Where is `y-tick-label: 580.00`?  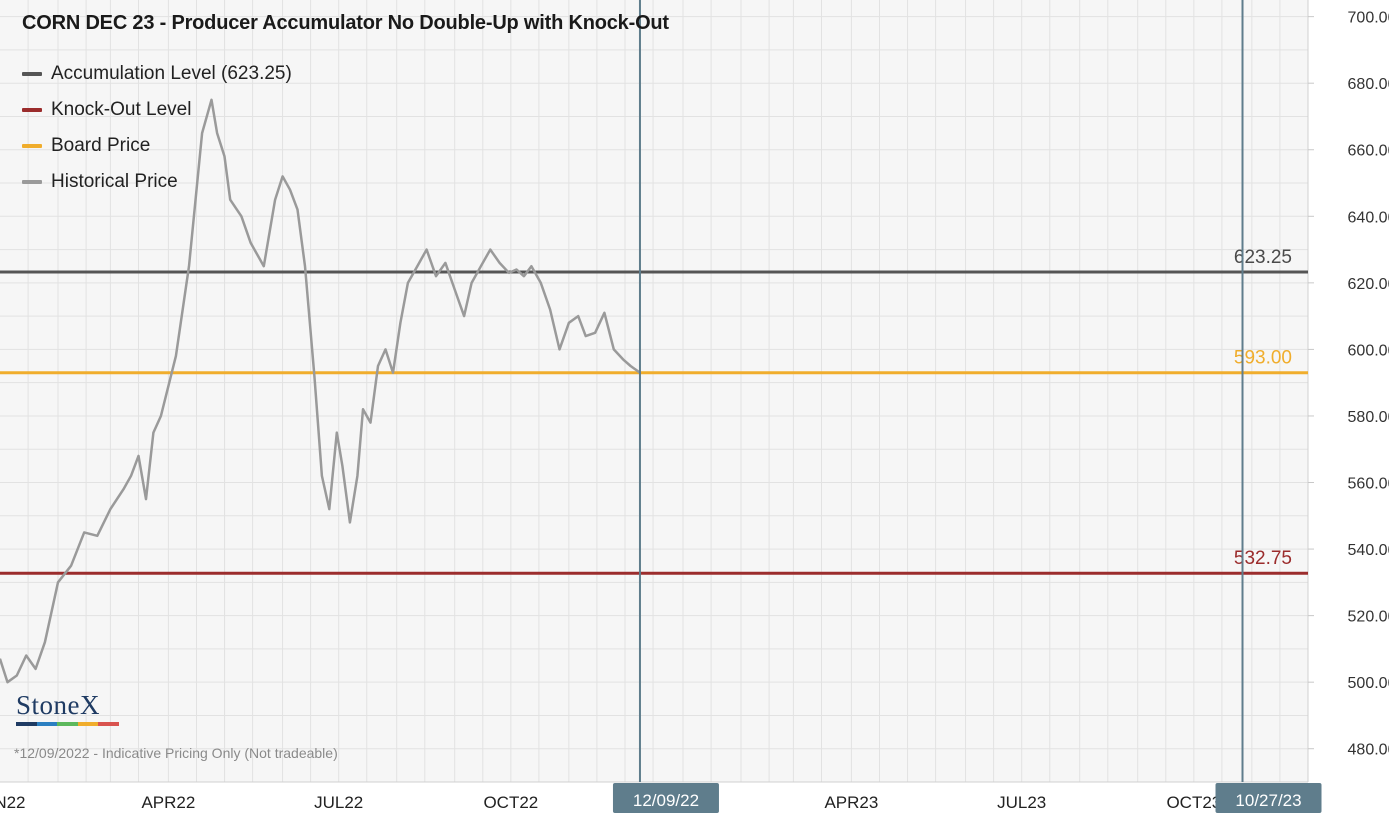 y-tick-label: 580.00 is located at coordinates (1368, 417).